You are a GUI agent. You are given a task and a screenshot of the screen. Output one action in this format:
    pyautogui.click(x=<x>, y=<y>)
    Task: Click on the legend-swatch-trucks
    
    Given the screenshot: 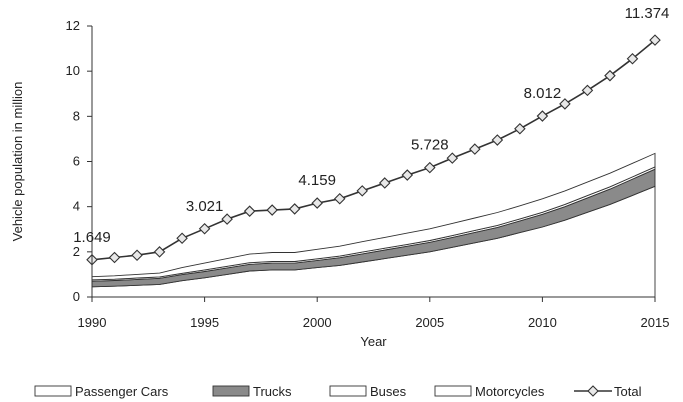 What is the action you would take?
    pyautogui.click(x=231, y=391)
    